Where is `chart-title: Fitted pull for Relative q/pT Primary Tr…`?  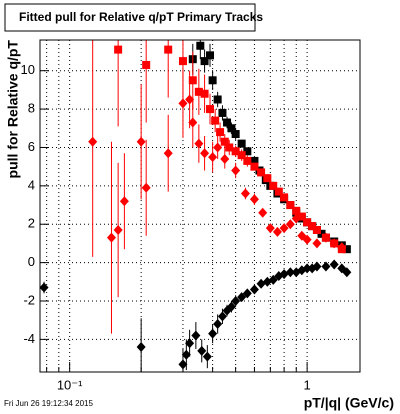 chart-title: Fitted pull for Relative q/pT Primary Tr… is located at coordinates (141, 17).